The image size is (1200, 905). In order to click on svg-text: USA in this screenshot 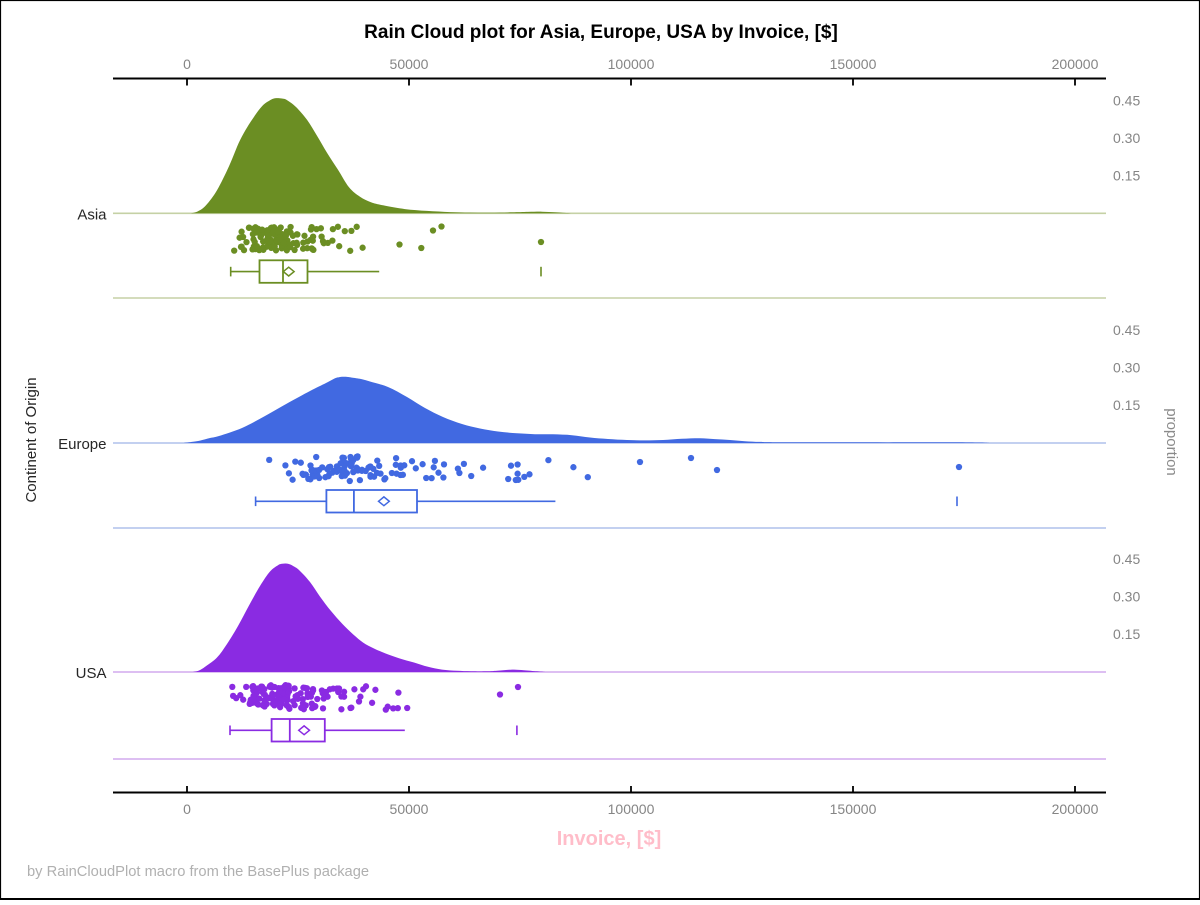, I will do `click(91, 673)`.